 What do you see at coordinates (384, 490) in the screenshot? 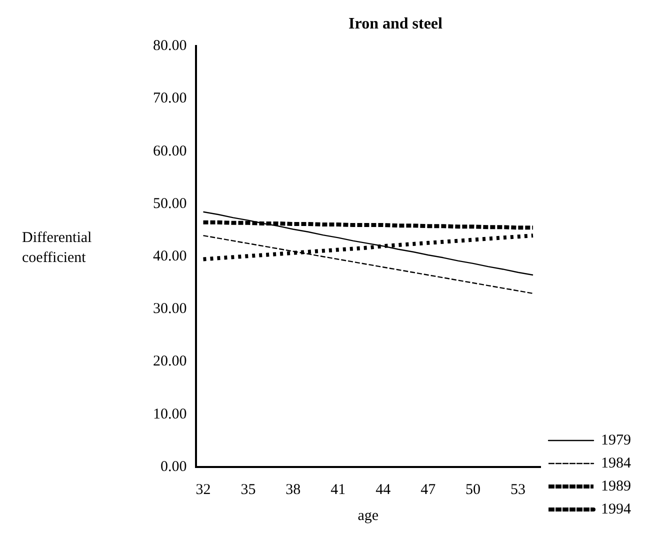
I see `x-tick-label: 44` at bounding box center [384, 490].